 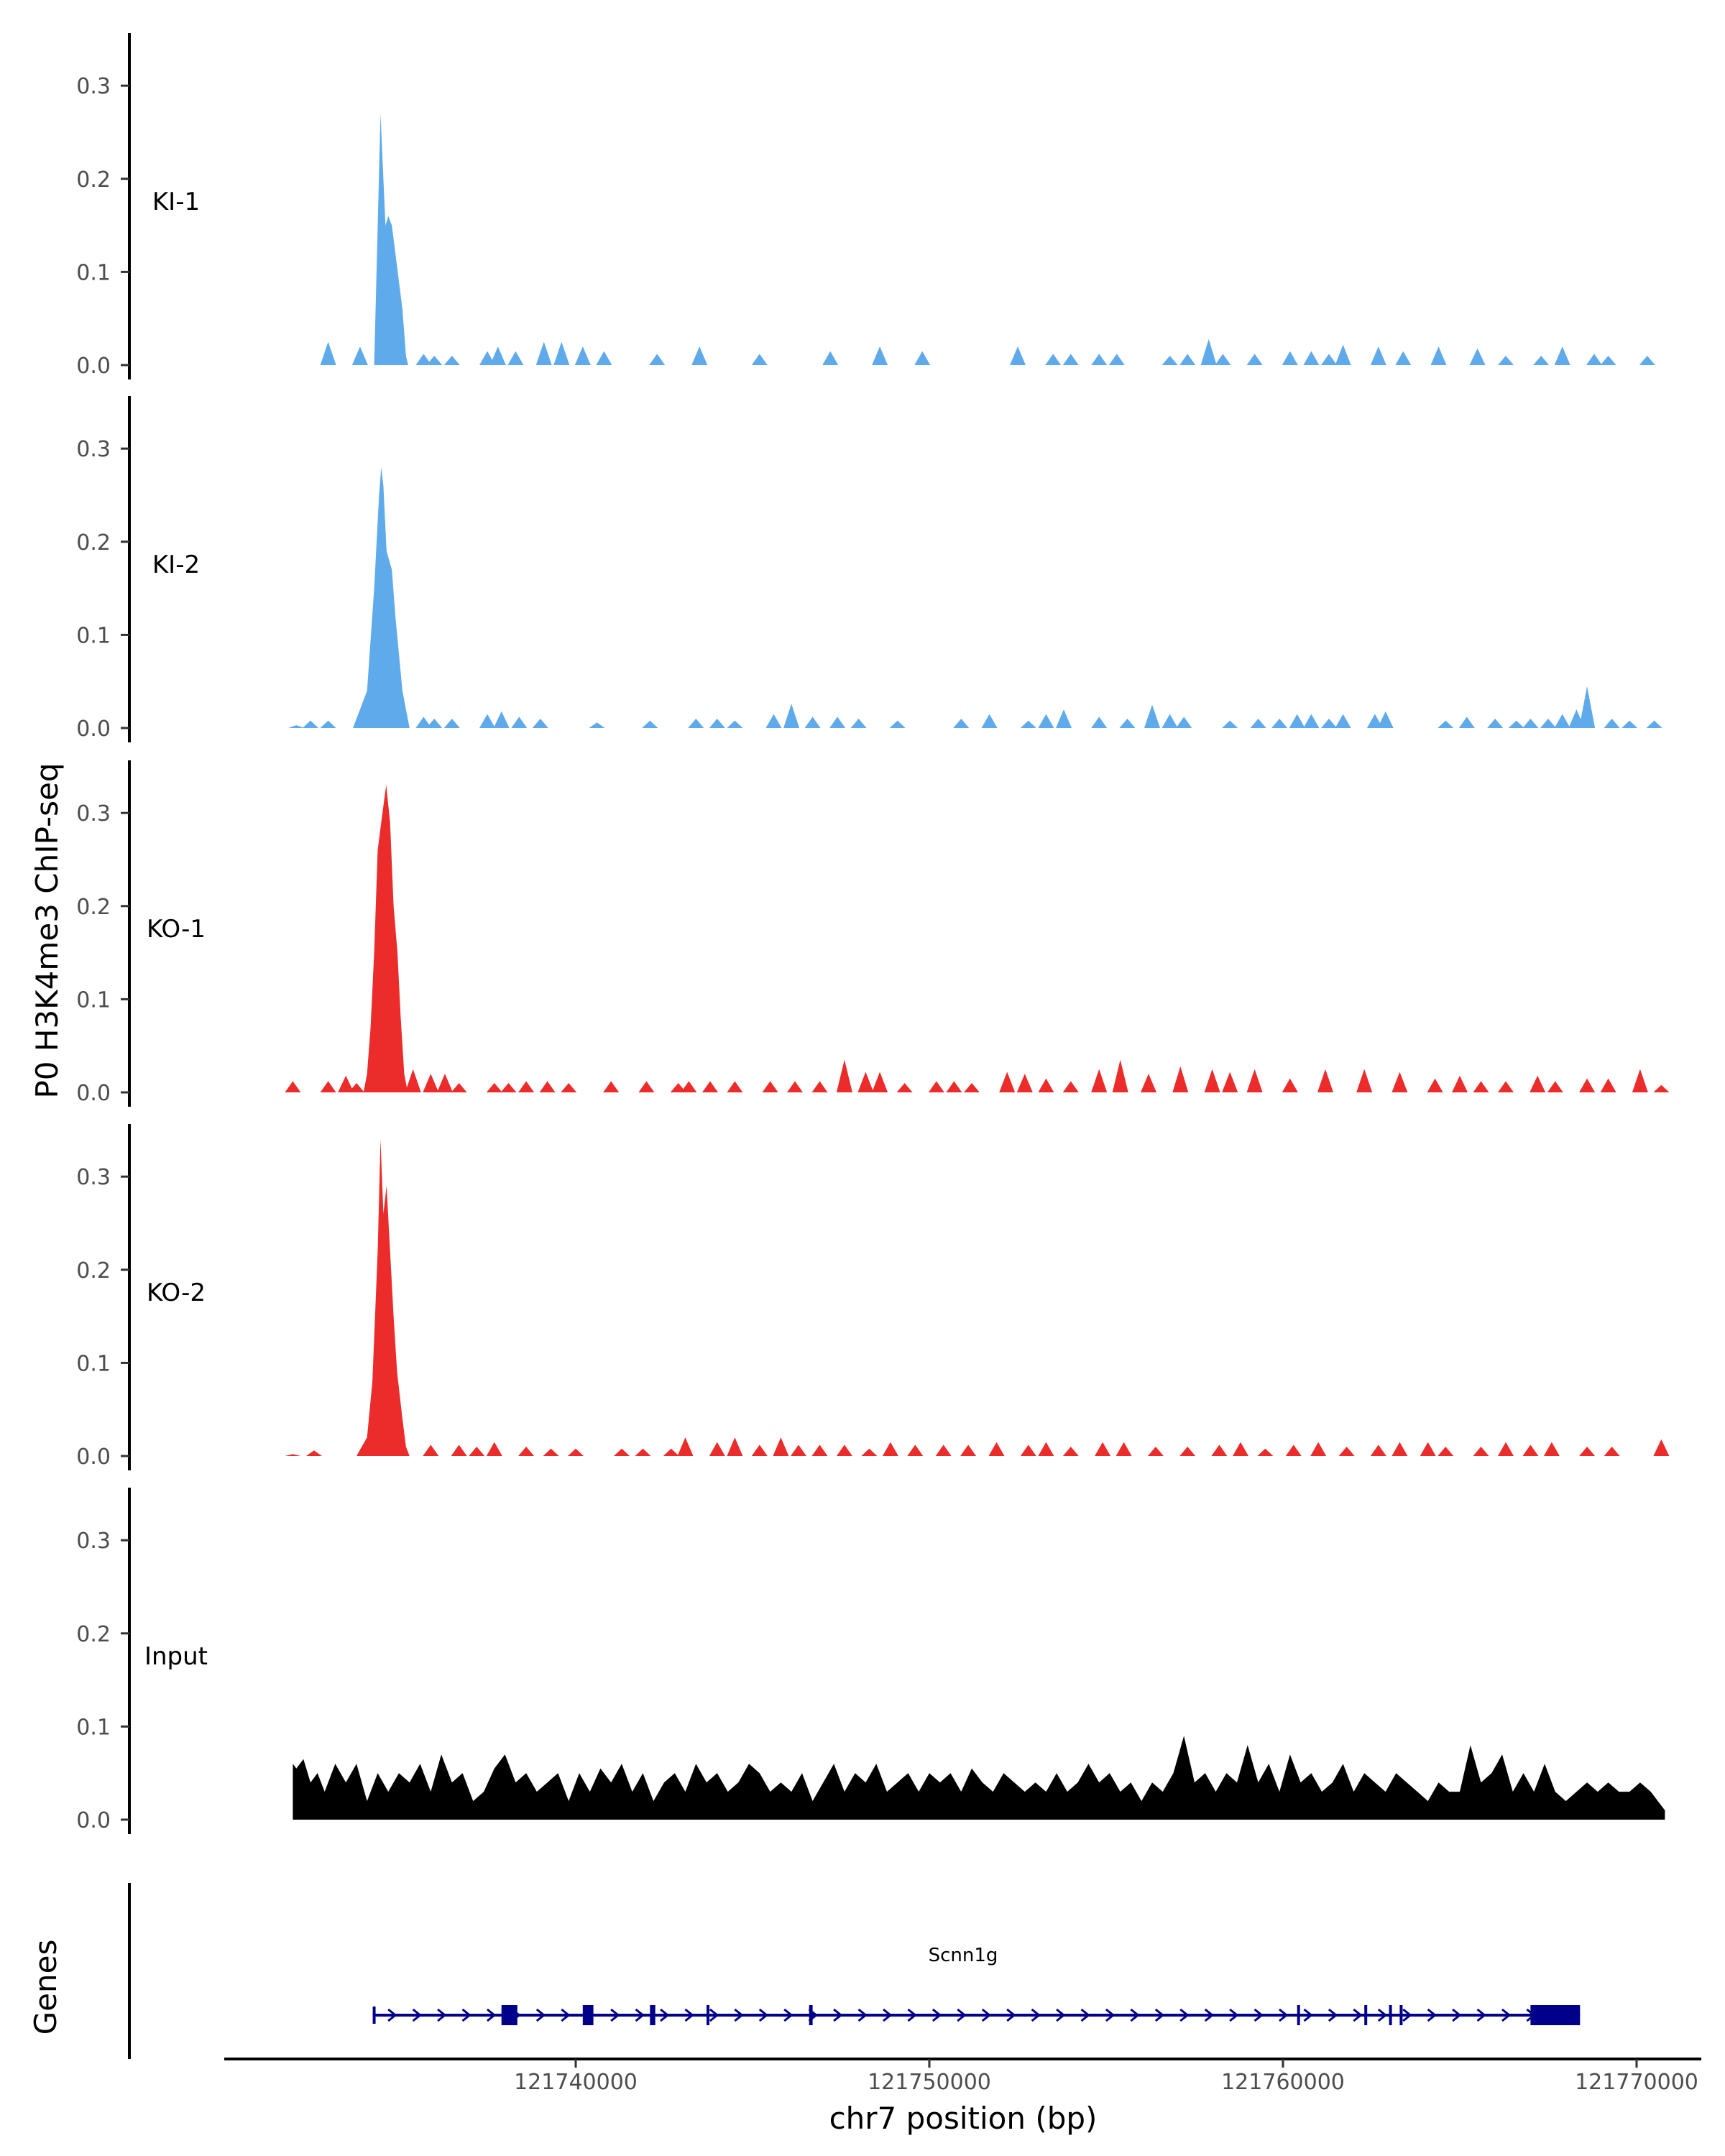 I want to click on signal-area, so click(x=979, y=1778).